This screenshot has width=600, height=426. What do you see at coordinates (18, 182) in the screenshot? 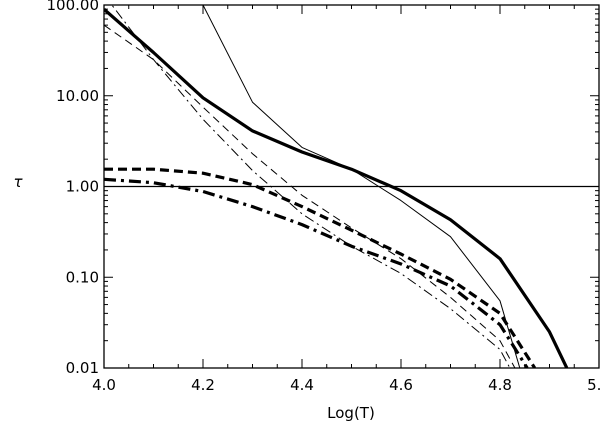
I see `y-axis-label: τ` at bounding box center [18, 182].